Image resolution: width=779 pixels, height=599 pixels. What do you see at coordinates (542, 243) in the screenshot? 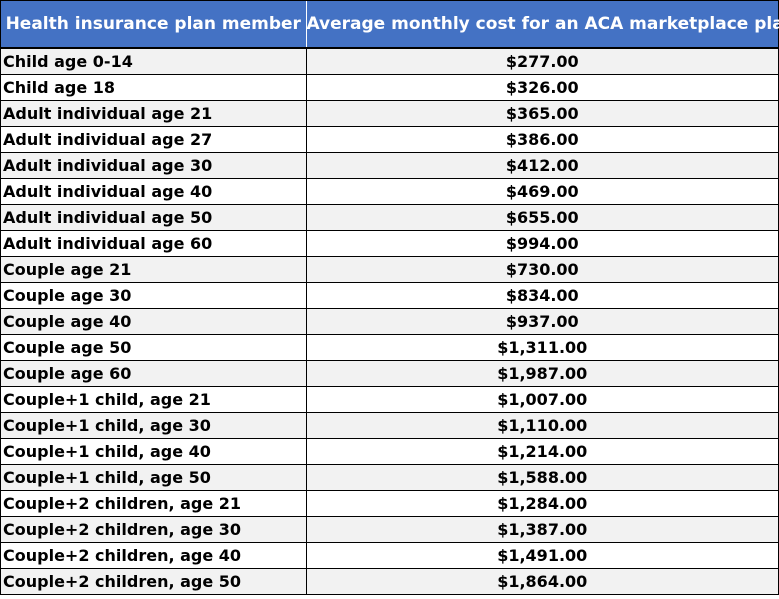
I see `cost-cell: $994.00` at bounding box center [542, 243].